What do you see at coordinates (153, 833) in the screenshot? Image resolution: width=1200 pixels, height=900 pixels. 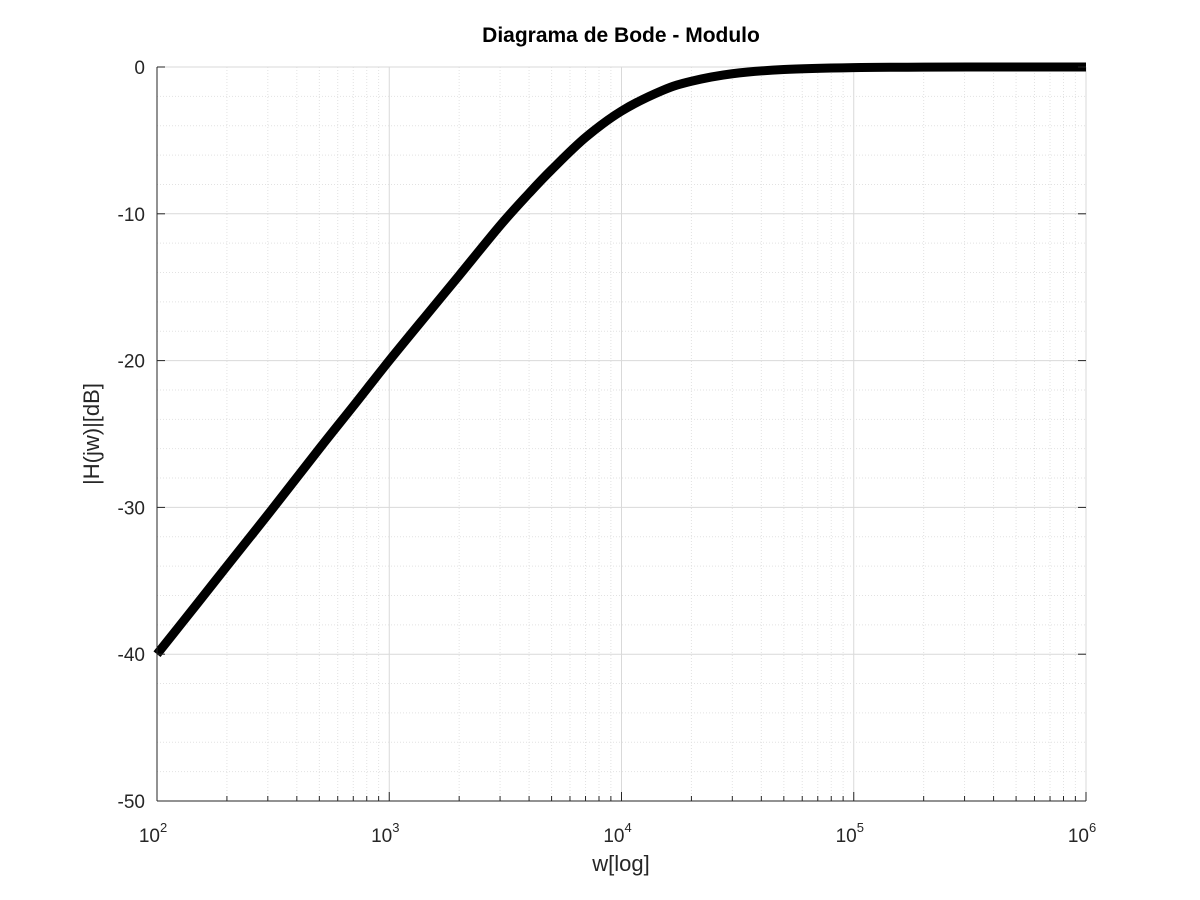 I see `x-tick-label: 10²` at bounding box center [153, 833].